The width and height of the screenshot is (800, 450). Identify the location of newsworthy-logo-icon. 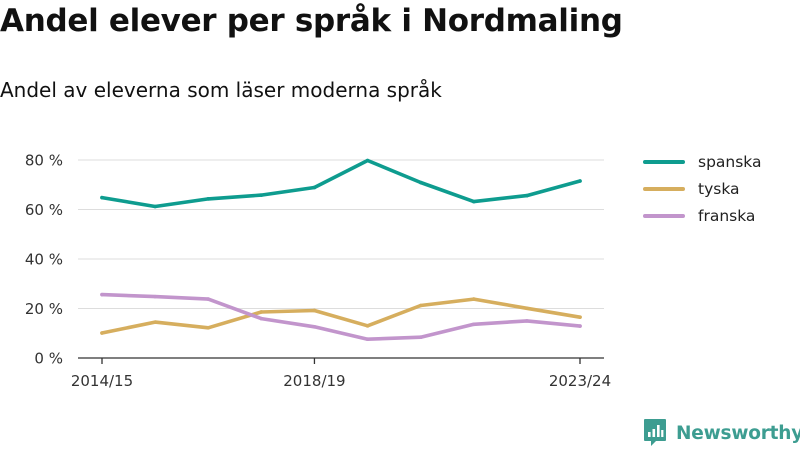
(655, 432).